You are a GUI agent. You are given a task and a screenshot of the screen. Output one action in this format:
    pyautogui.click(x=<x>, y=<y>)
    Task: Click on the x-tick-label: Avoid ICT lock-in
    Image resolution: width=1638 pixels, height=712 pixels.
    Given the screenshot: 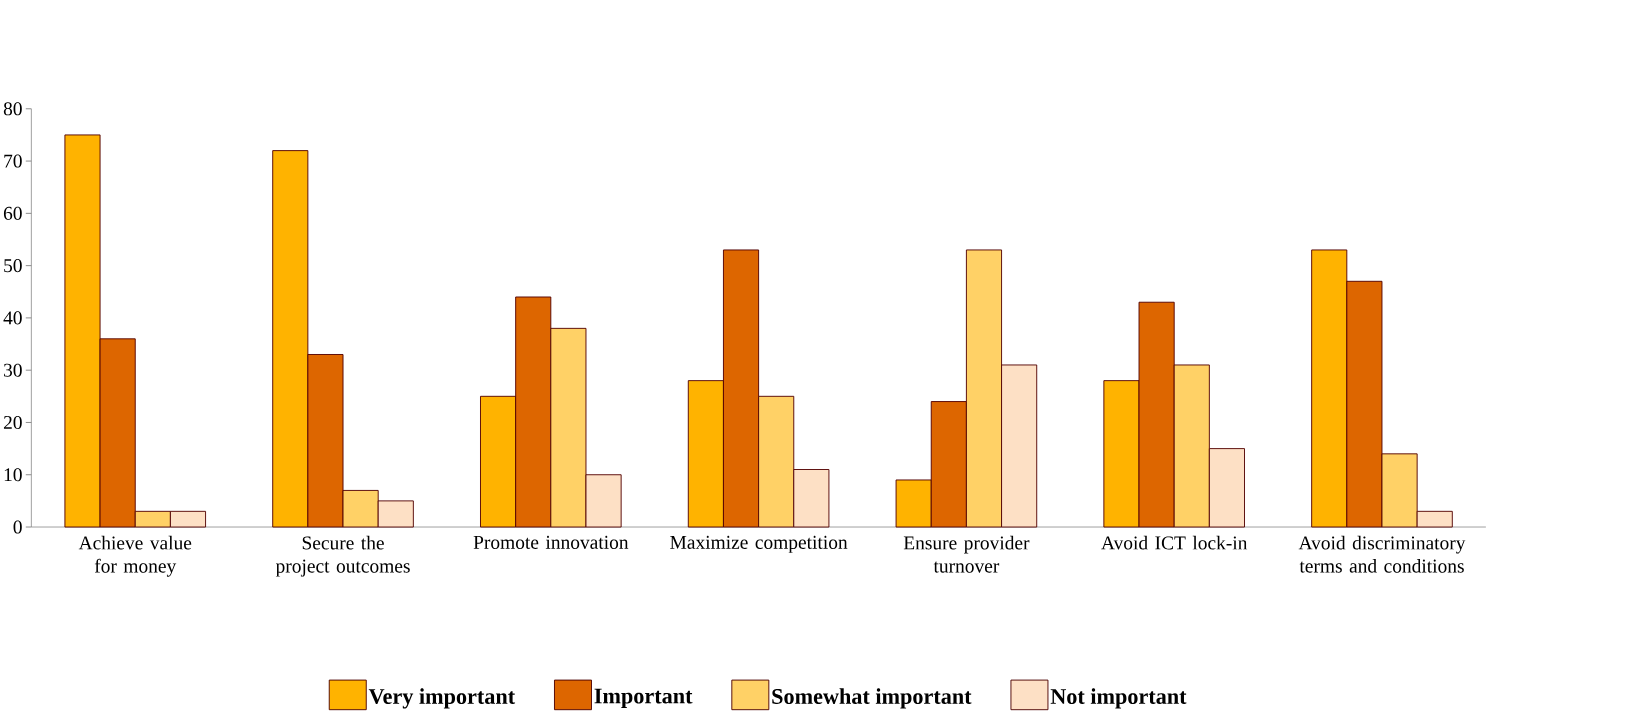 What is the action you would take?
    pyautogui.click(x=1174, y=542)
    